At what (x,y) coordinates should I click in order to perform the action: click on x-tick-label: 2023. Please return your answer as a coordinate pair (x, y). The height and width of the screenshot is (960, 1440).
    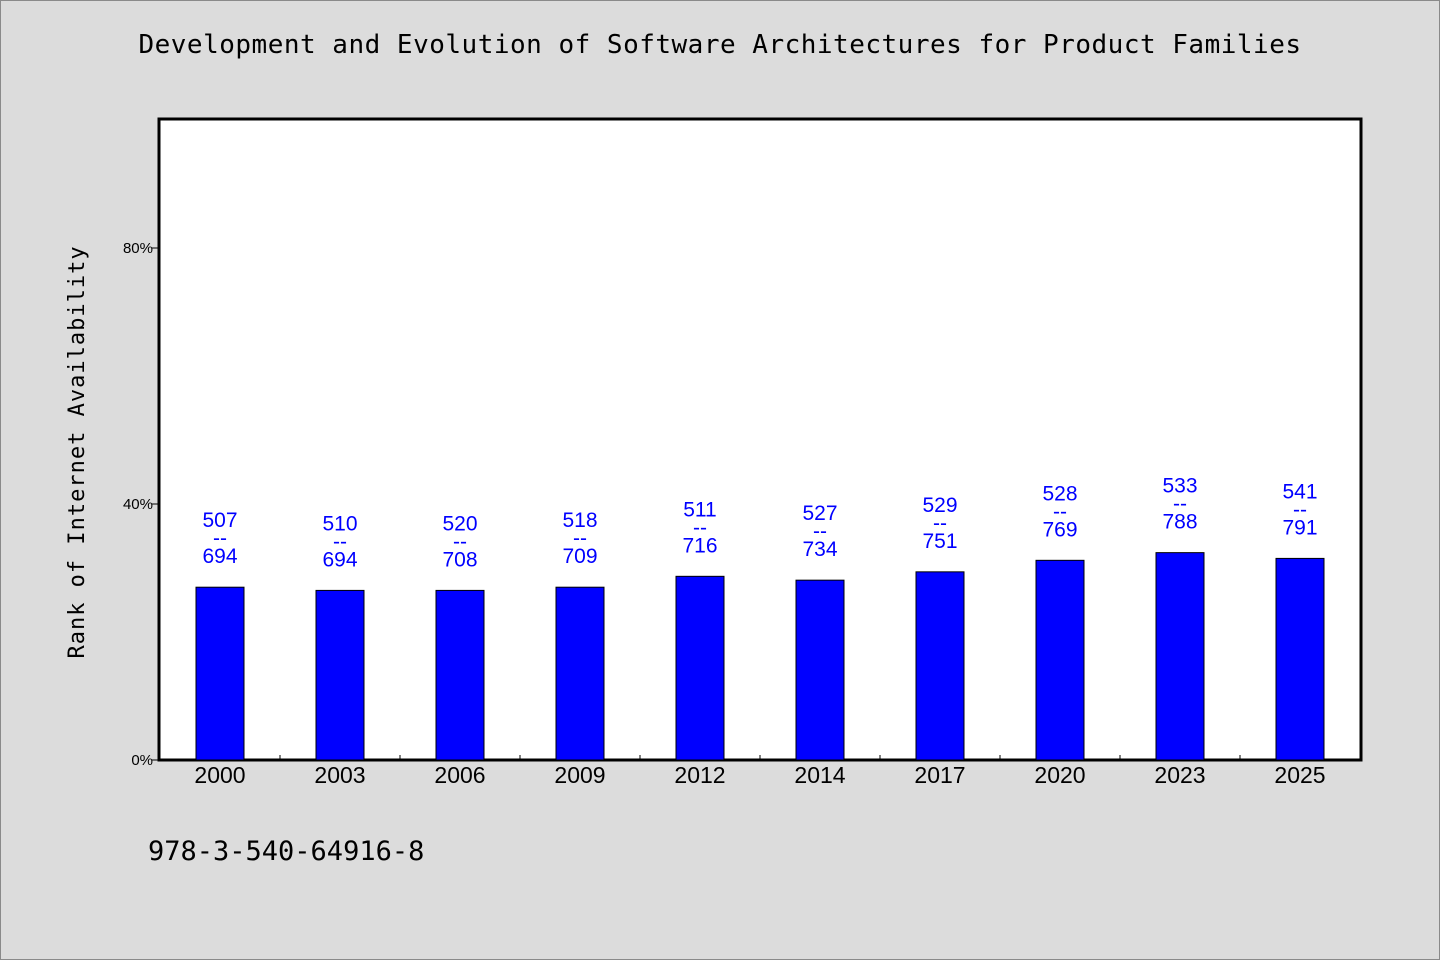
    Looking at the image, I should click on (1179, 775).